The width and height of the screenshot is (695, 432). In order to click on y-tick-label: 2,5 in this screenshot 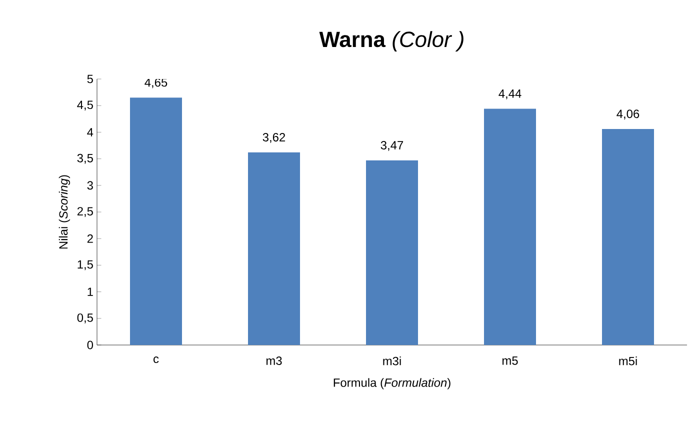, I will do `click(85, 212)`.